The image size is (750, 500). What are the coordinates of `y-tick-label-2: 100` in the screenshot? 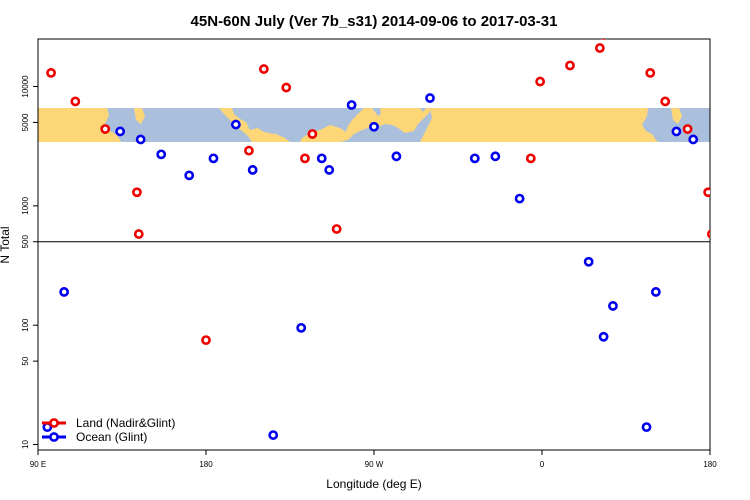 It's located at (25, 325).